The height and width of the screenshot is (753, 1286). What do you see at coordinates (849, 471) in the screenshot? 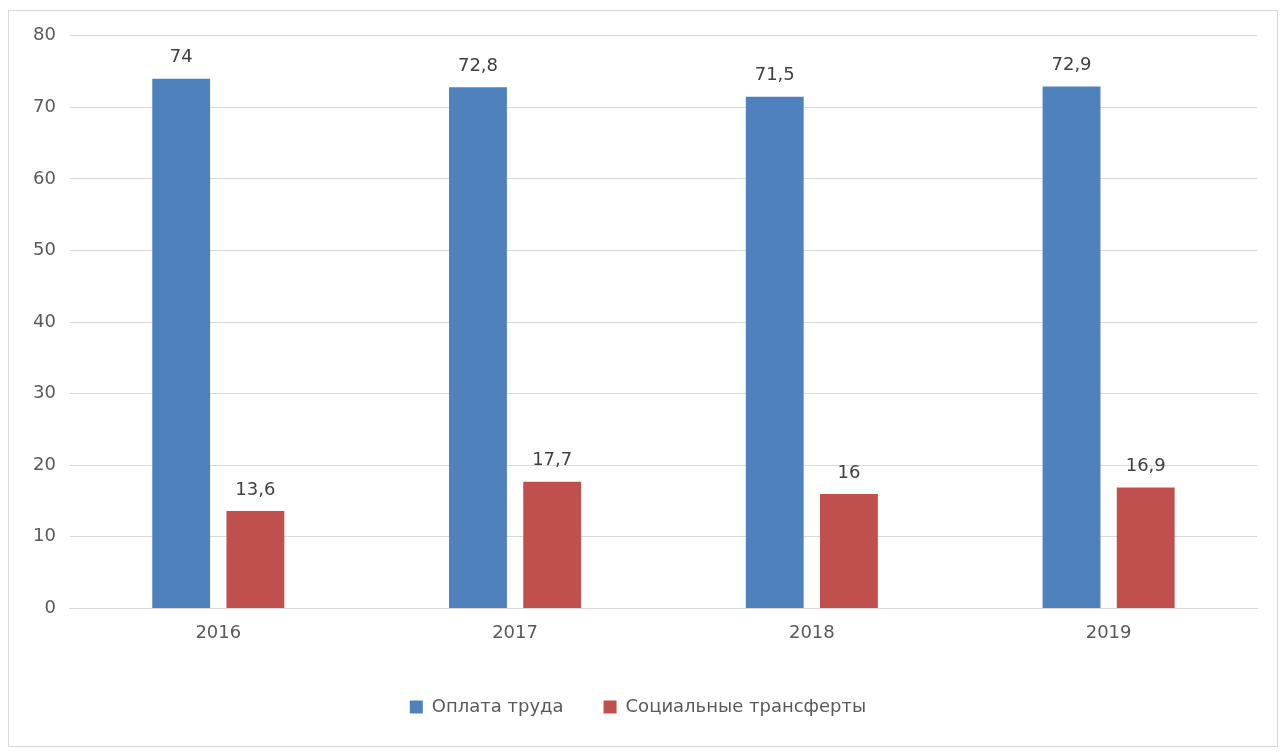
I see `data-label: 16` at bounding box center [849, 471].